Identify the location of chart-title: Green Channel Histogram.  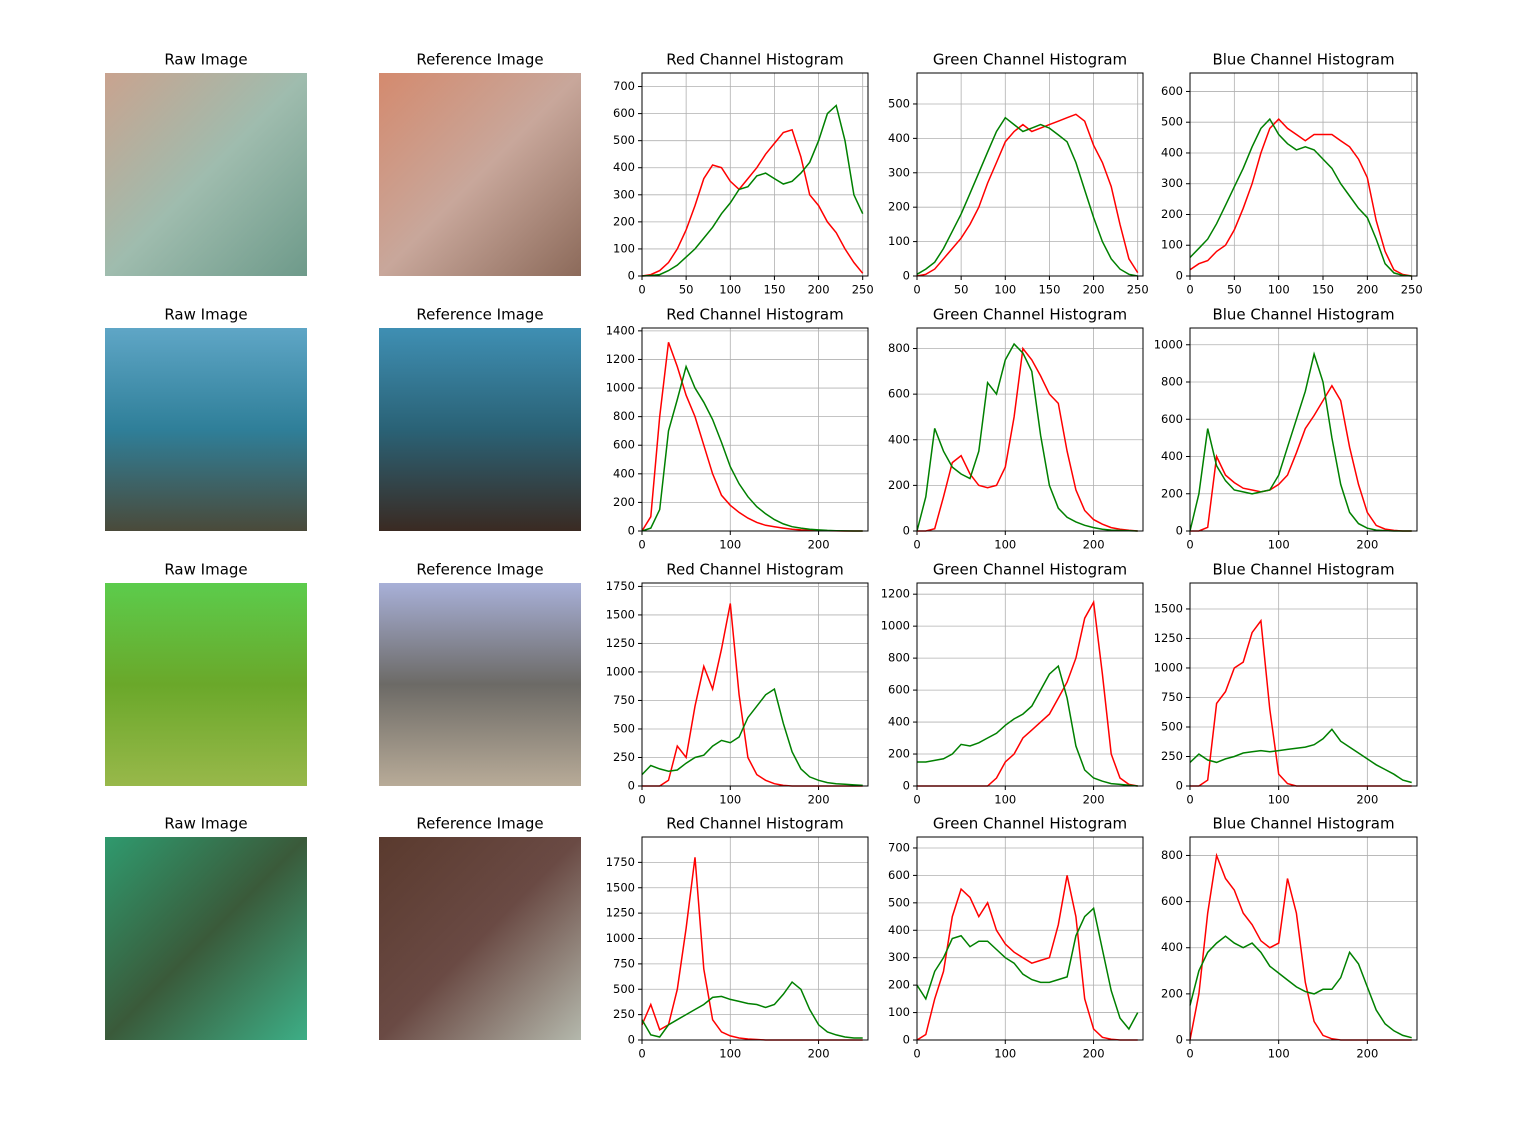
(1030, 824).